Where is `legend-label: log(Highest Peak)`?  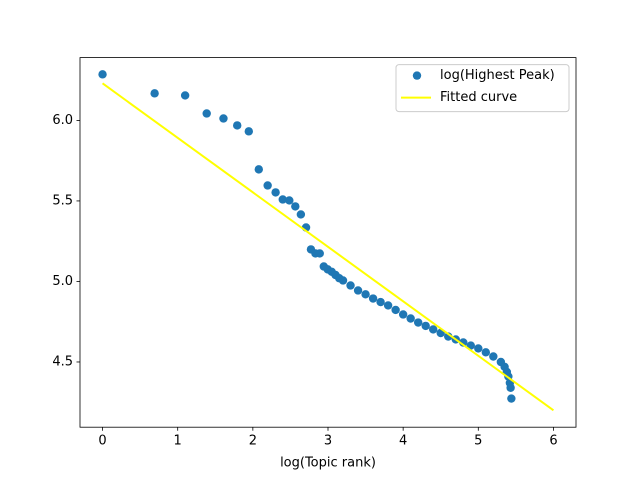 legend-label: log(Highest Peak) is located at coordinates (497, 75).